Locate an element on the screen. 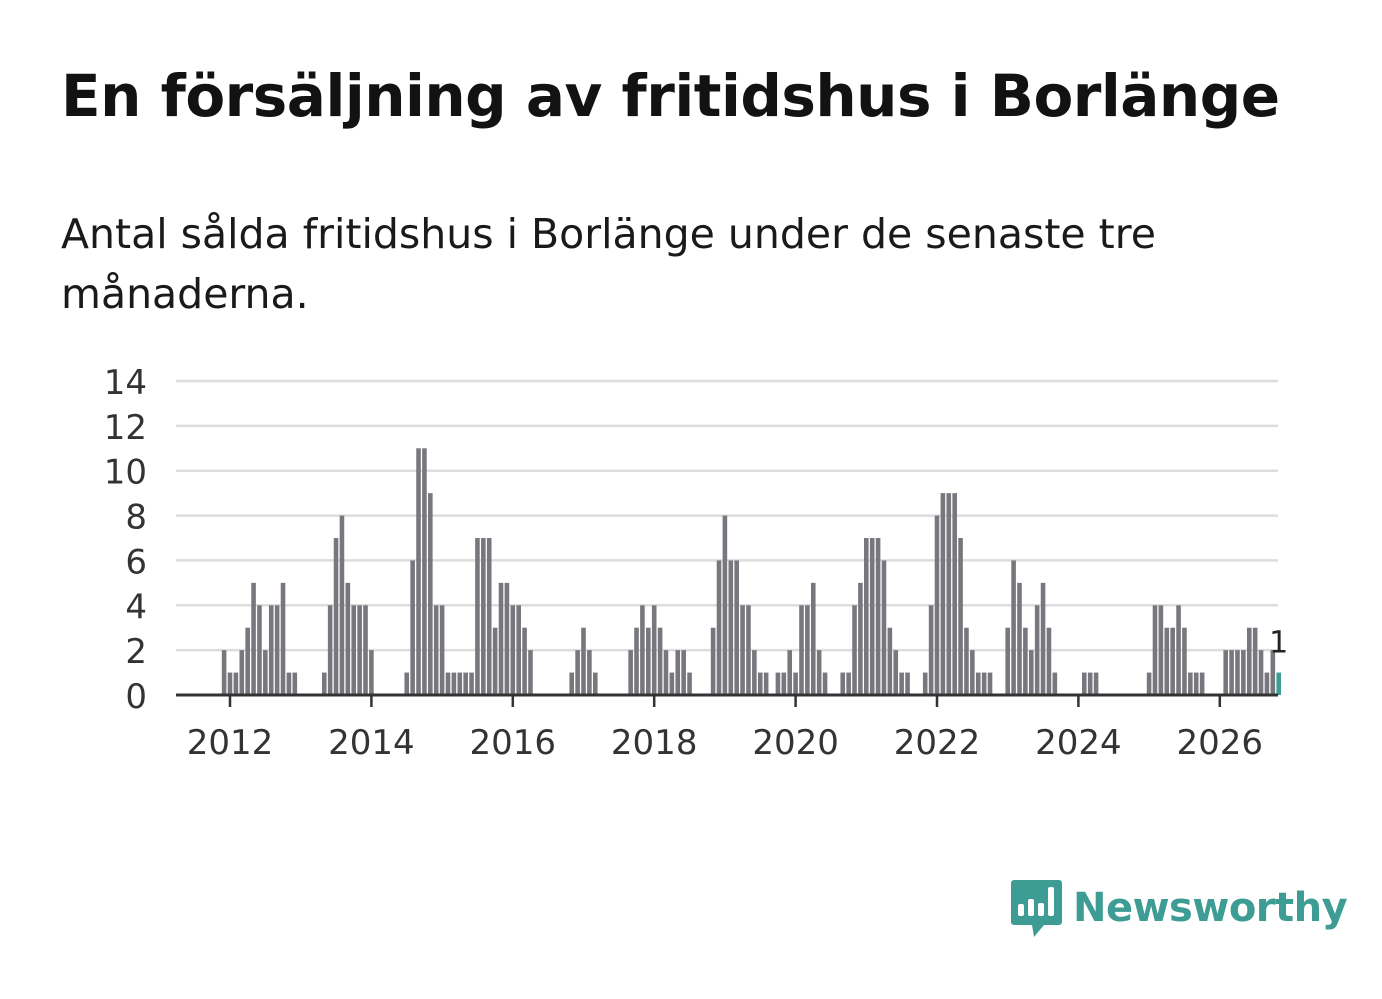 This screenshot has width=1382, height=999. brand-name: Newsworthy is located at coordinates (1210, 908).